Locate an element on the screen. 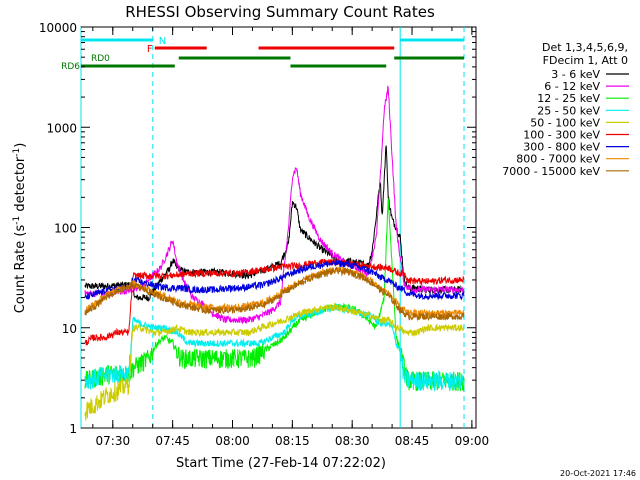  y-tick-label: 1000 is located at coordinates (61, 128).